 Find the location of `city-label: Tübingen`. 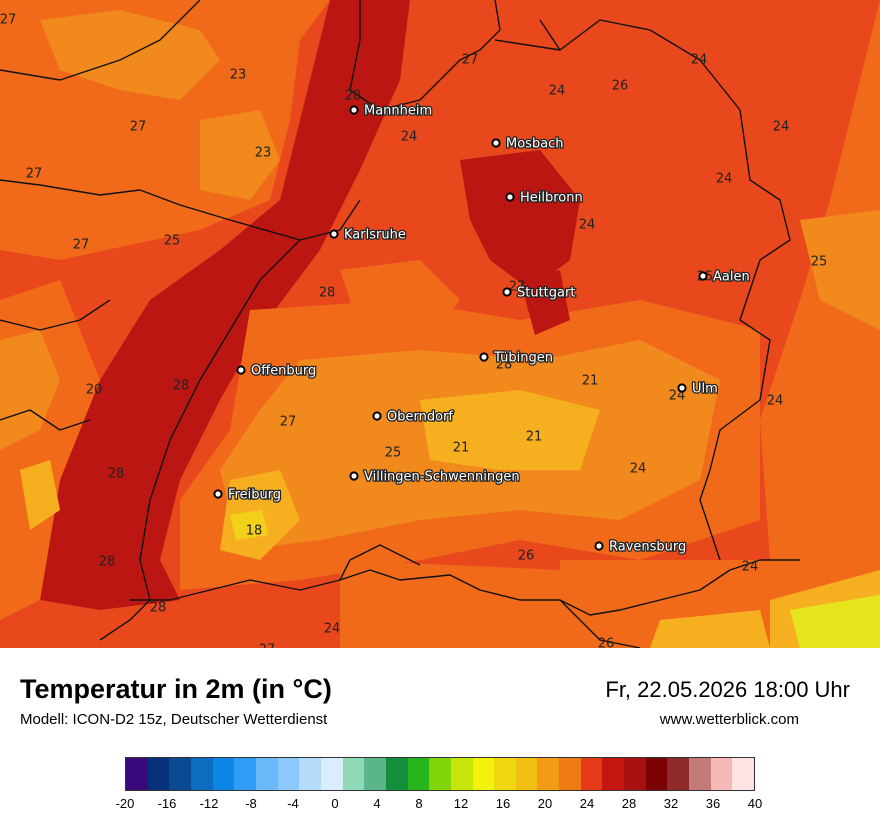

city-label: Tübingen is located at coordinates (523, 358).